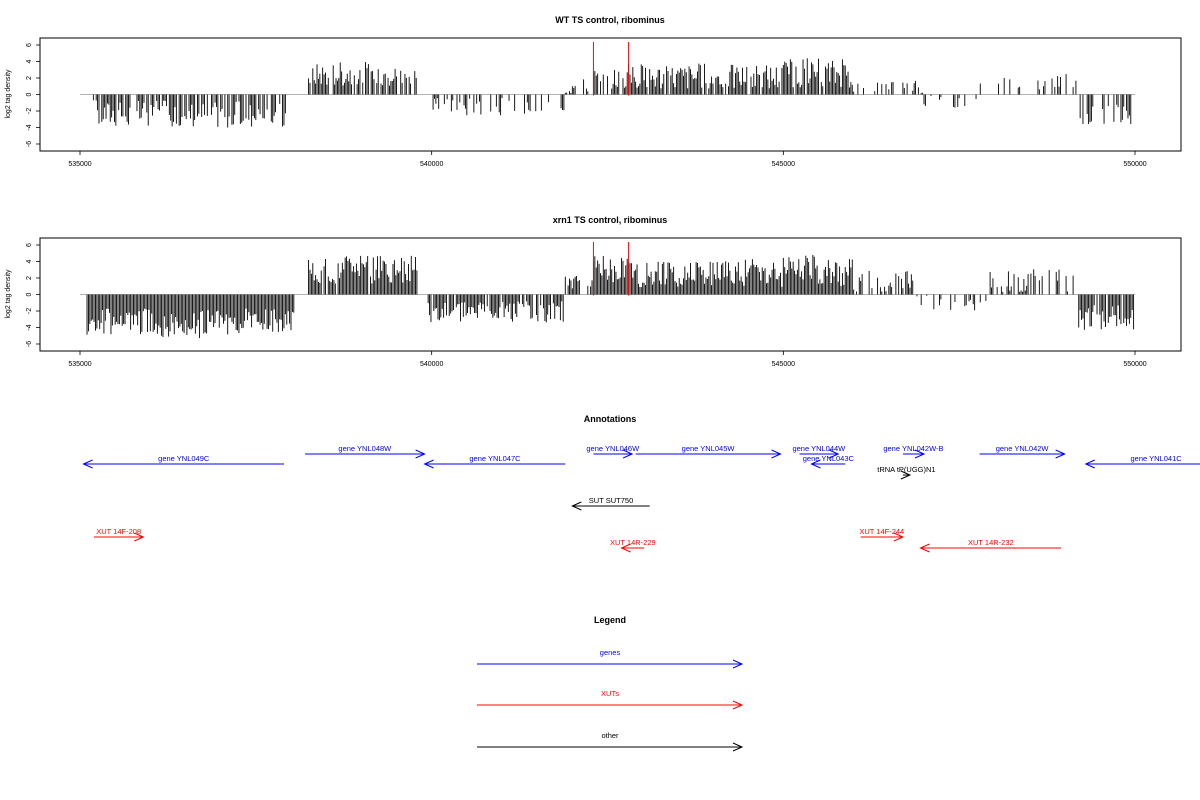  Describe the element at coordinates (913, 448) in the screenshot. I see `feature-label: gene YNL042W-B` at that location.